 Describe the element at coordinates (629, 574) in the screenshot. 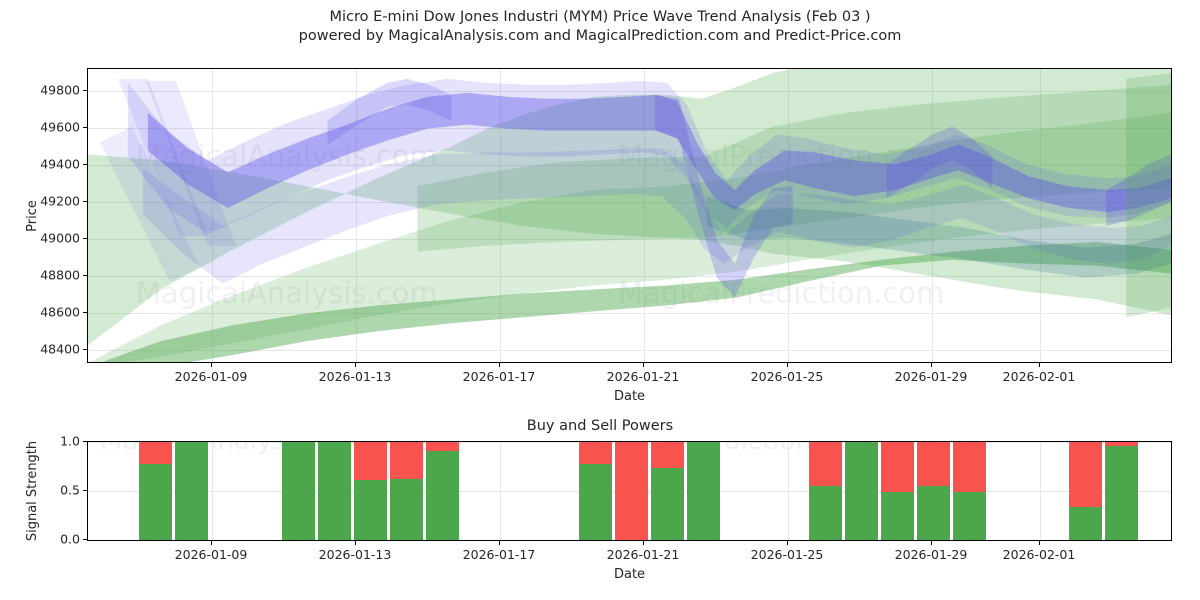

I see `bs-xaxis-label: Date` at that location.